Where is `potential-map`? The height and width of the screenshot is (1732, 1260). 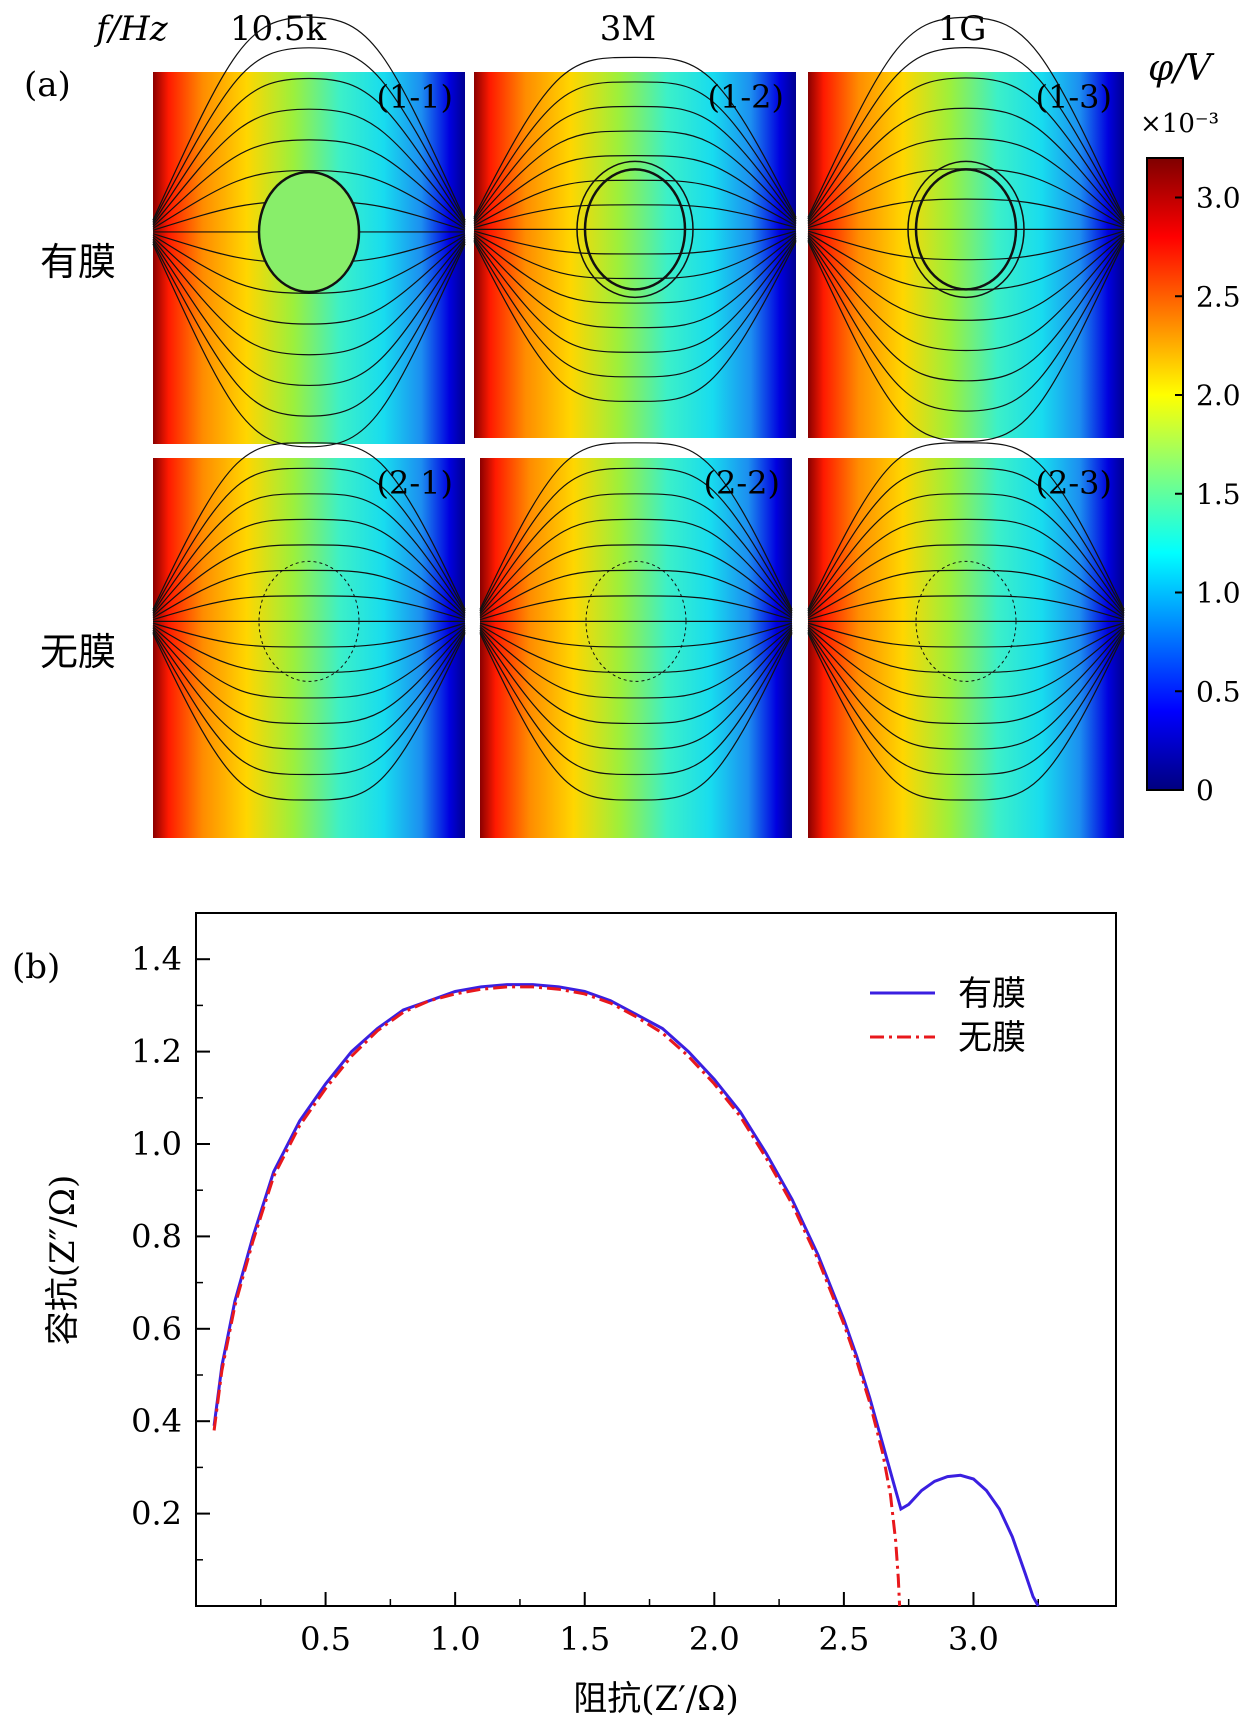 potential-map is located at coordinates (966, 255).